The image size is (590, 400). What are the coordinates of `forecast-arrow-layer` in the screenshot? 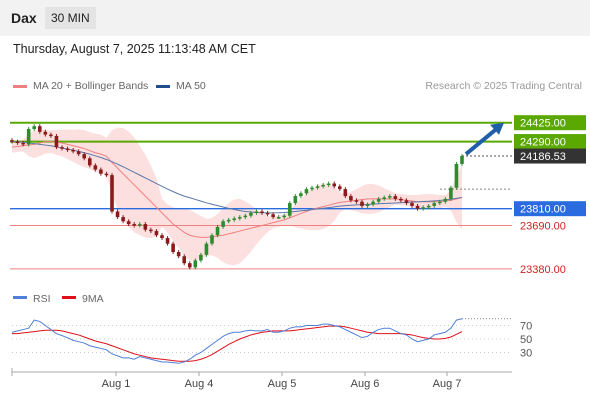 It's located at (484, 139).